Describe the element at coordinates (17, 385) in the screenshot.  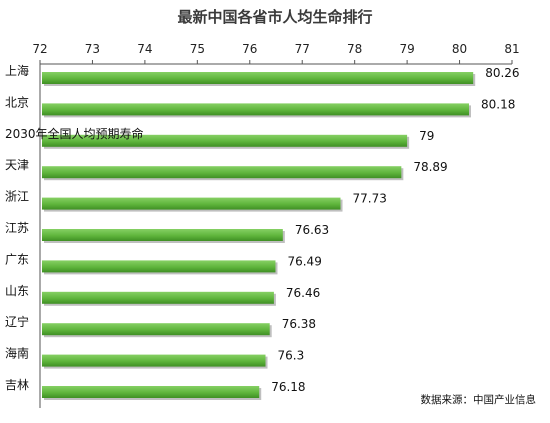
I see `category-label: 吉林` at that location.